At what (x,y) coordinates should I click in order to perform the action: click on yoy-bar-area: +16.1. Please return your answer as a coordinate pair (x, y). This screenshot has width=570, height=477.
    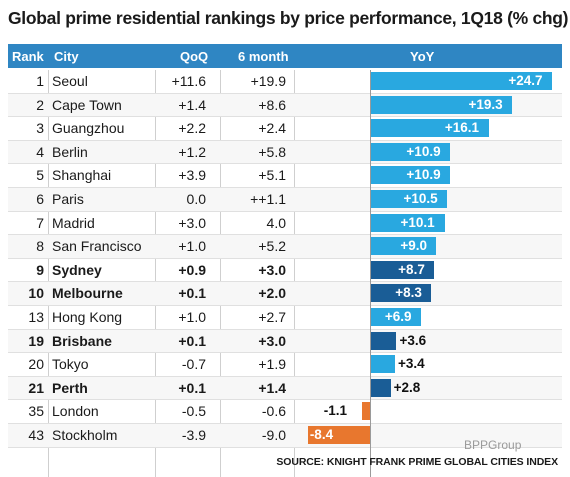
    Looking at the image, I should click on (429, 128).